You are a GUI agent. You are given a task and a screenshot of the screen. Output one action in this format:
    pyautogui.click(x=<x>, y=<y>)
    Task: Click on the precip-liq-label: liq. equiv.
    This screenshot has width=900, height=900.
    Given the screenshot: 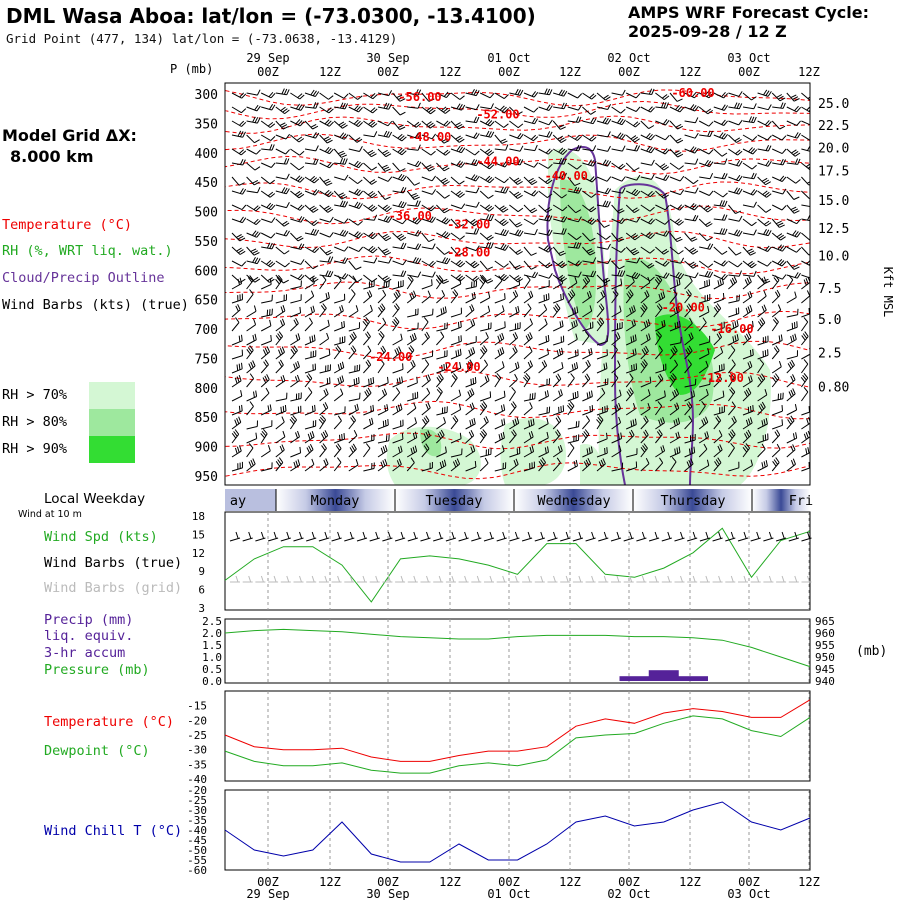 What is the action you would take?
    pyautogui.click(x=89, y=636)
    